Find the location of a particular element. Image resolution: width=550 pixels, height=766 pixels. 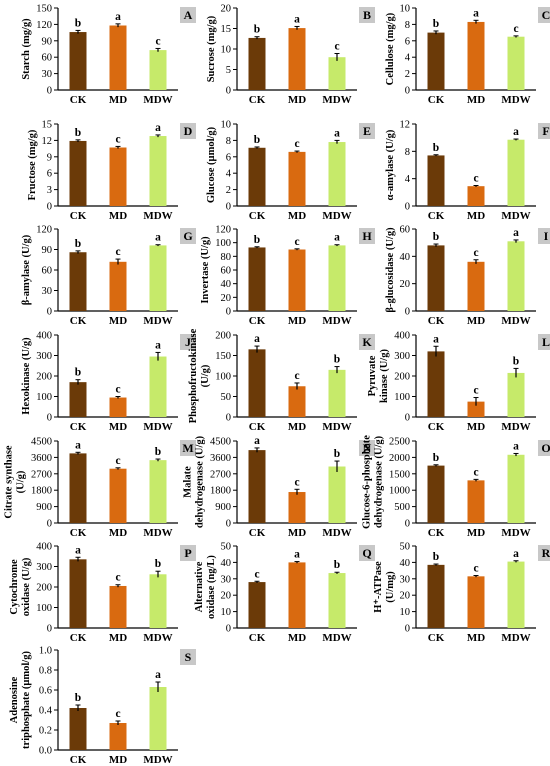

y-axis-title: triphosphate (µmol/g) is located at coordinates (26, 700).